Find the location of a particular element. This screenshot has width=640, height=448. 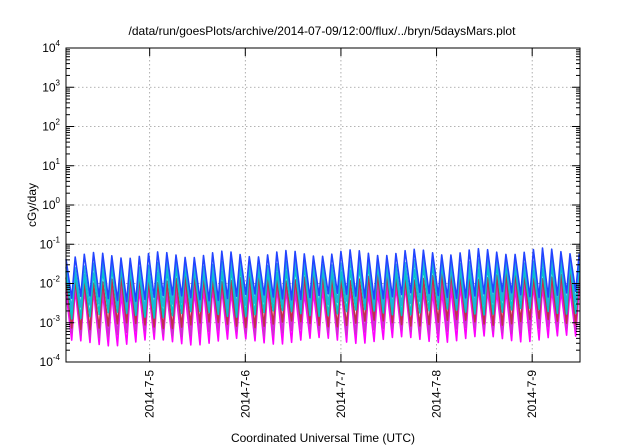

y-tick-label: 10³ is located at coordinates (51, 86).